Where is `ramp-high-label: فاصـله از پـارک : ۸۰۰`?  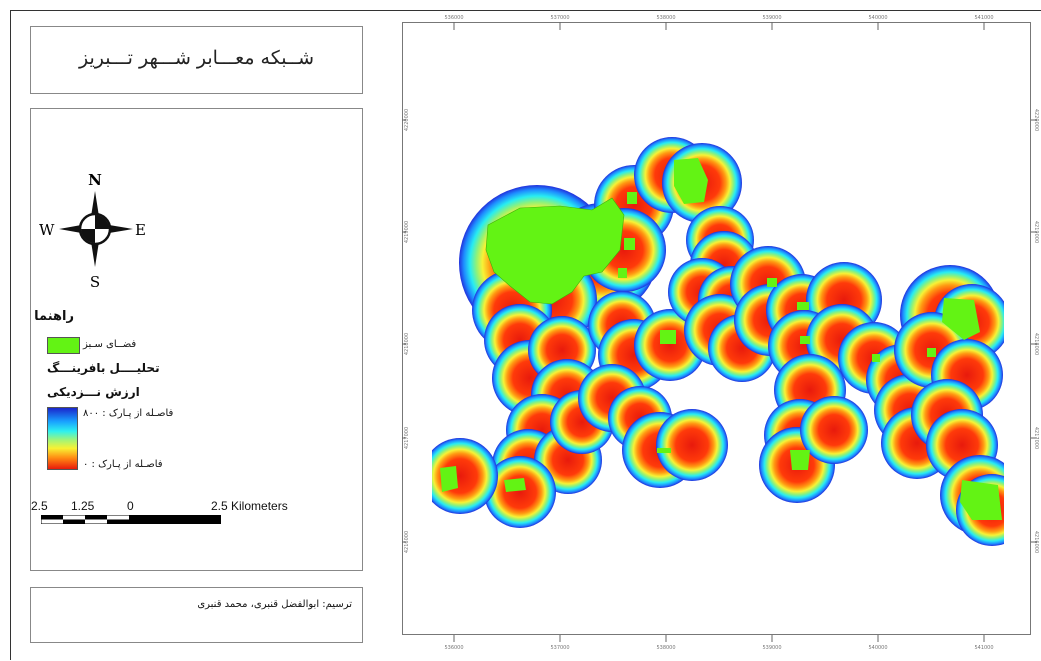
ramp-high-label: فاصـله از پـارک : ۸۰۰ is located at coordinates (128, 413).